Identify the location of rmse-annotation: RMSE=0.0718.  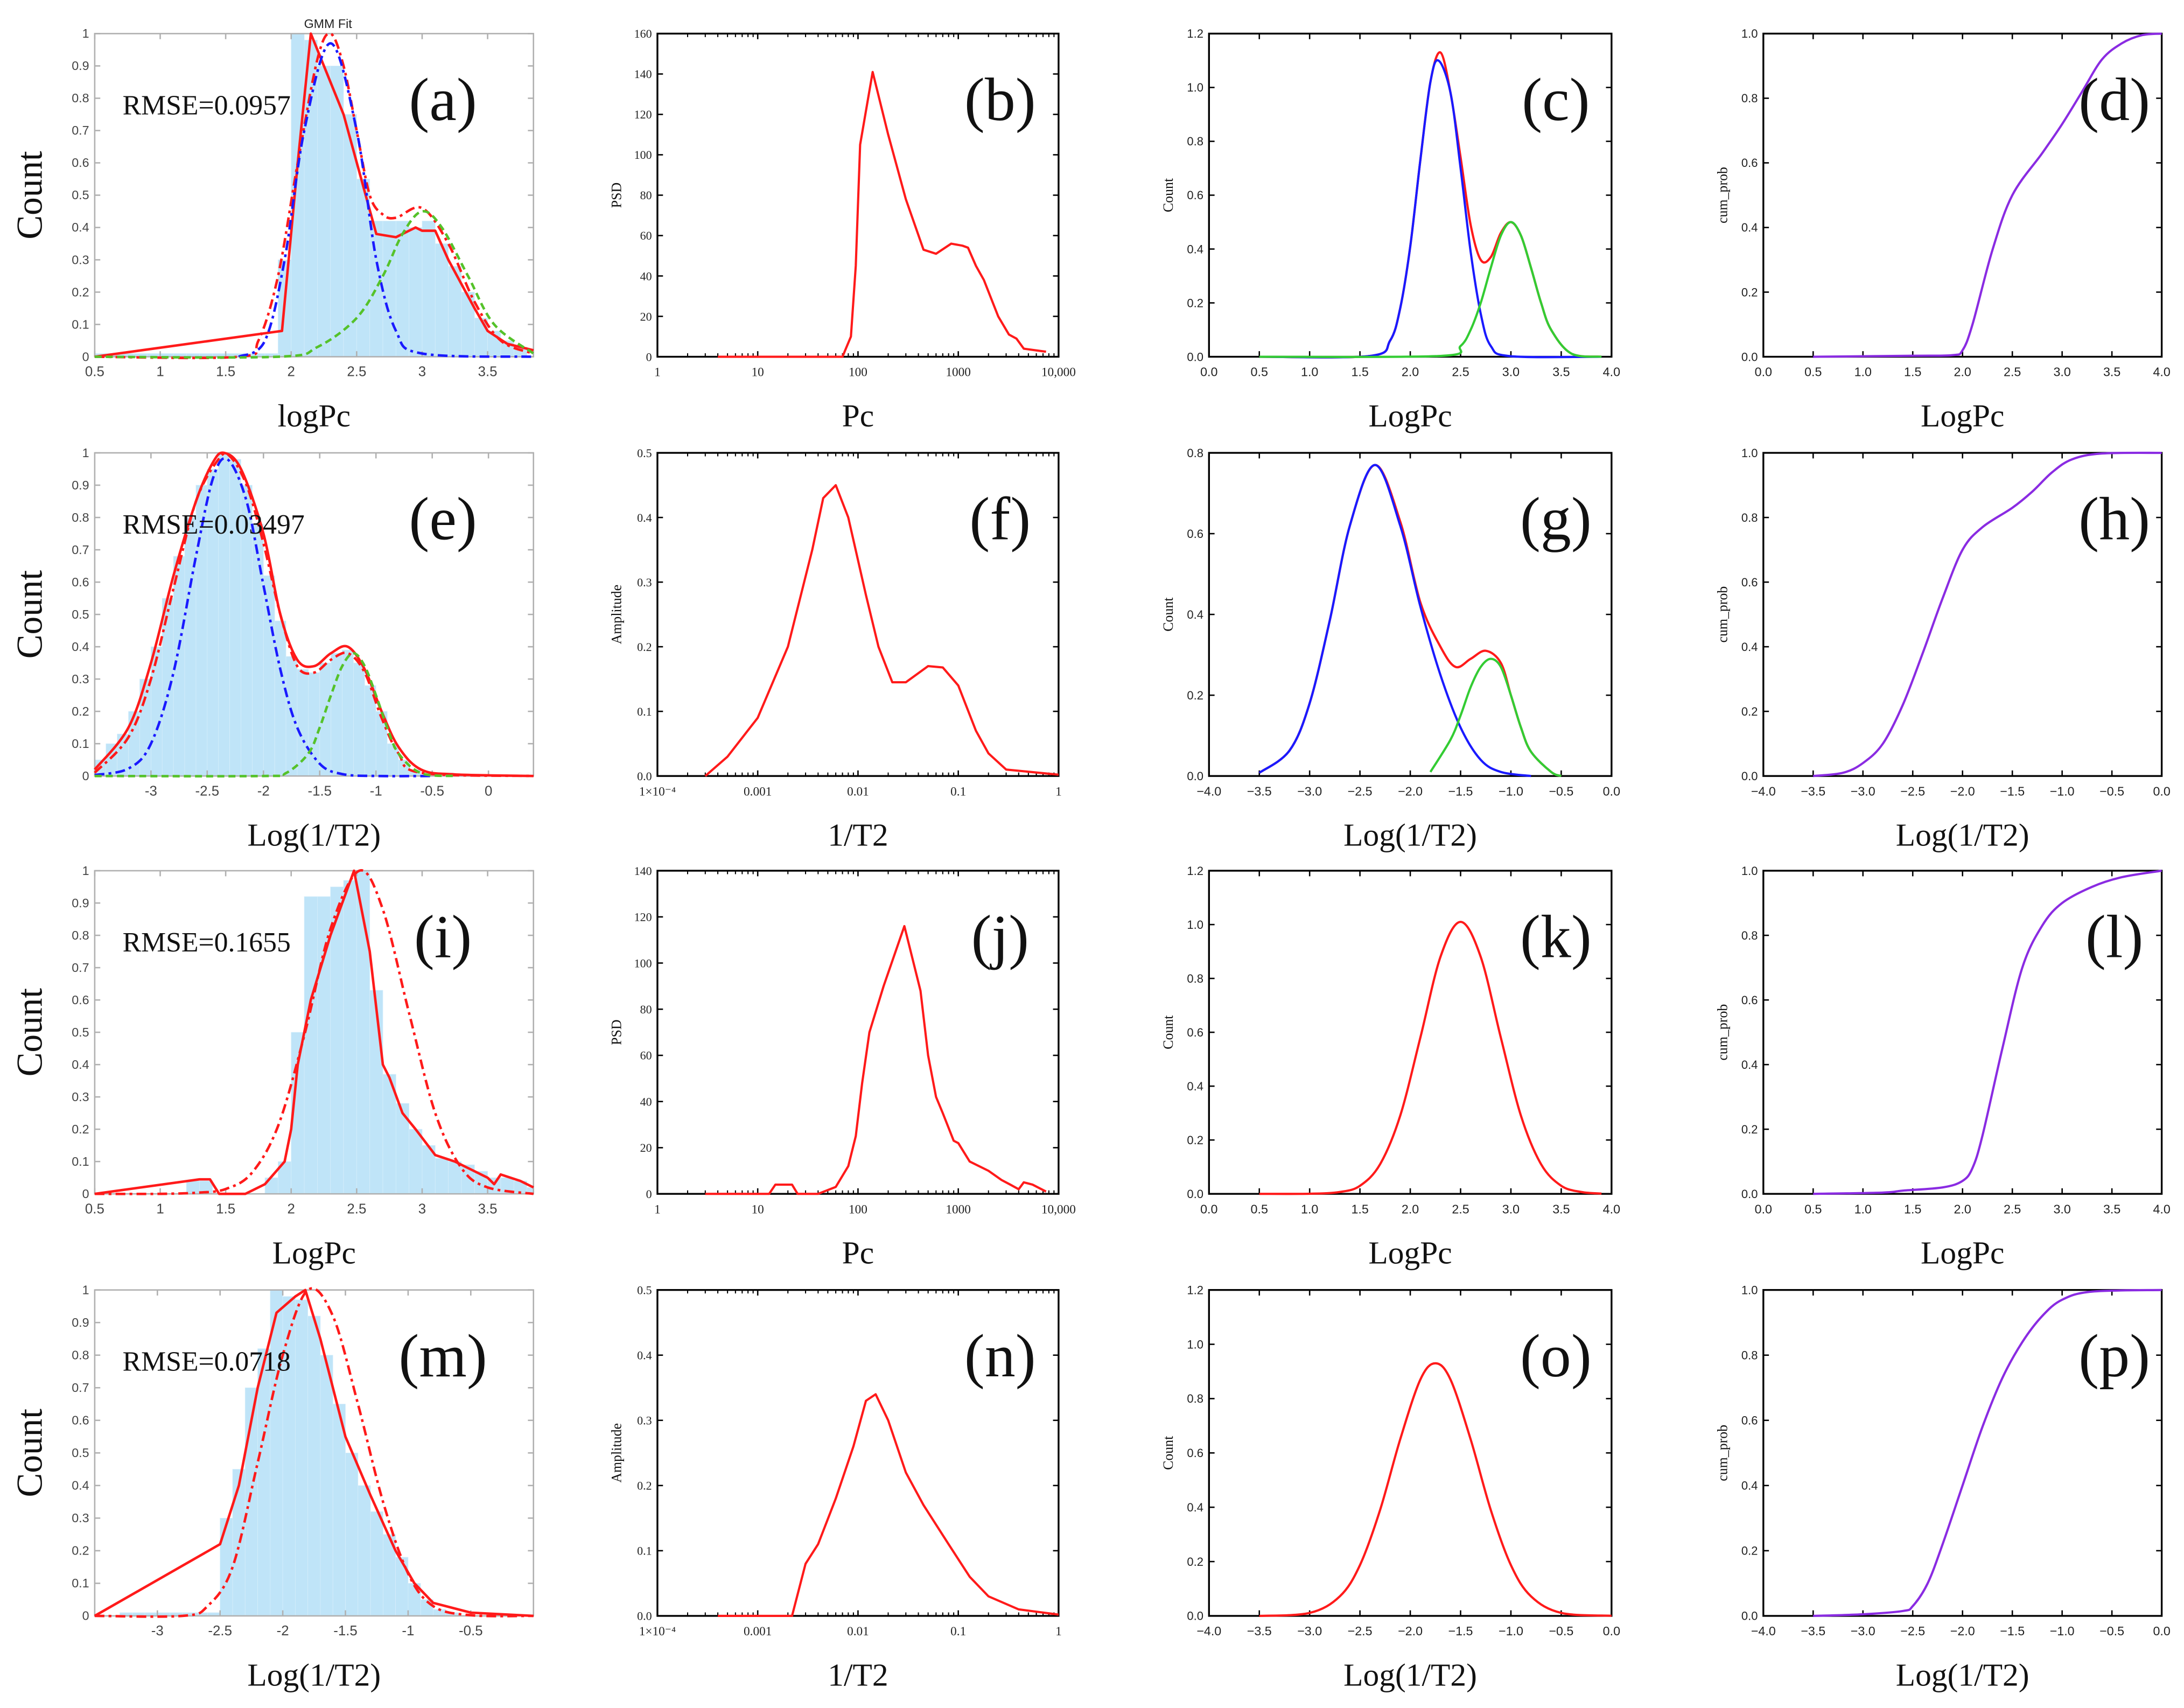
(207, 1362).